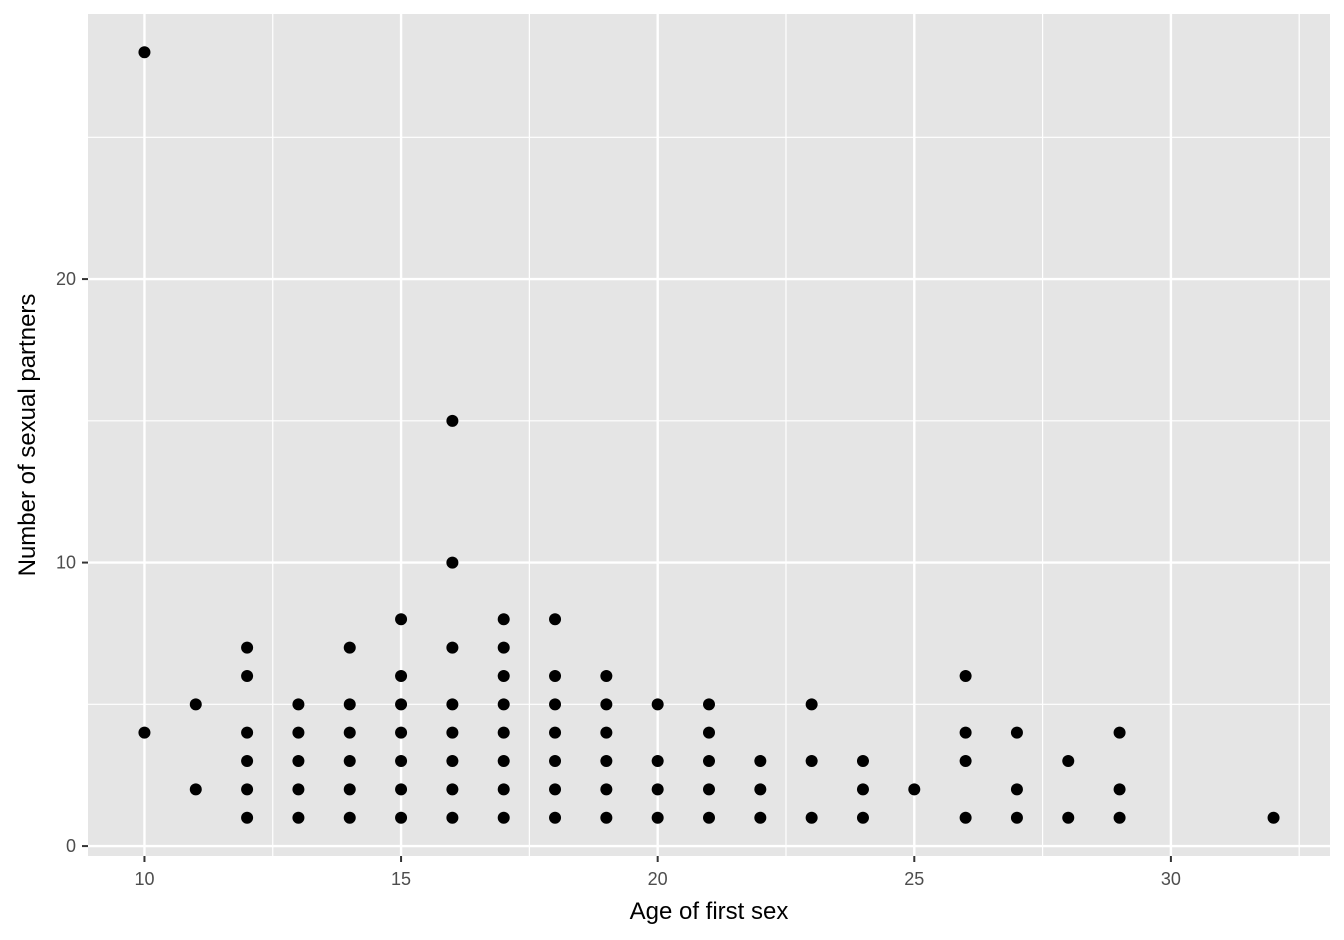 The width and height of the screenshot is (1344, 940). Describe the element at coordinates (144, 879) in the screenshot. I see `x-tick-label-10: 10` at that location.